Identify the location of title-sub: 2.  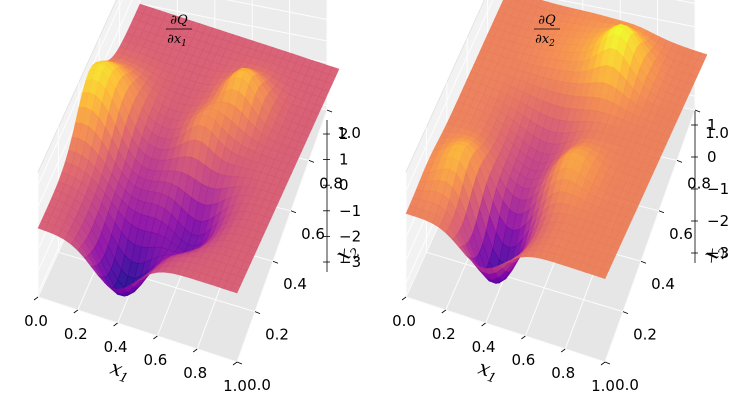
(551, 44).